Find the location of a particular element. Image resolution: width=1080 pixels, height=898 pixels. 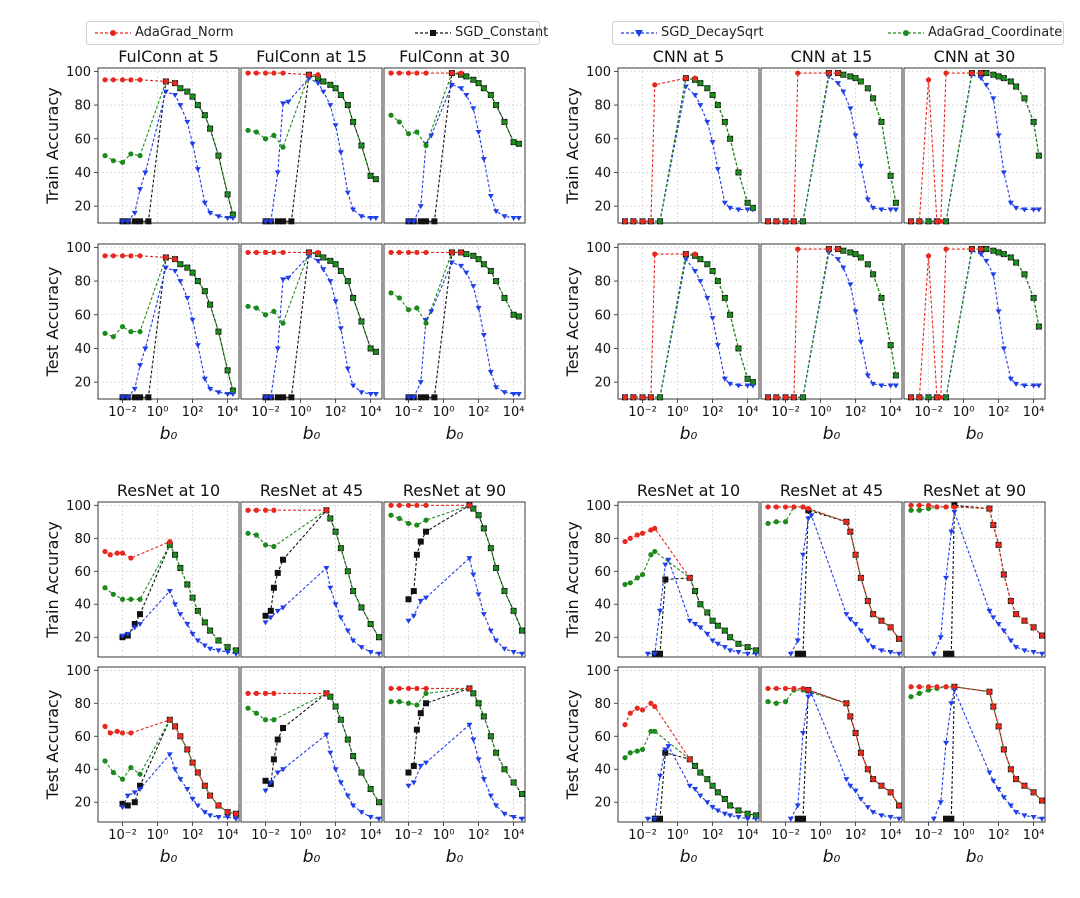

y-tick-label: 60 is located at coordinates (602, 139).